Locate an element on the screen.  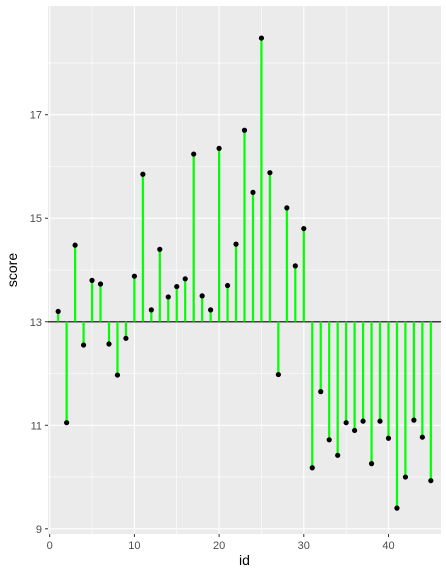
x-axis-title: id is located at coordinates (244, 560).